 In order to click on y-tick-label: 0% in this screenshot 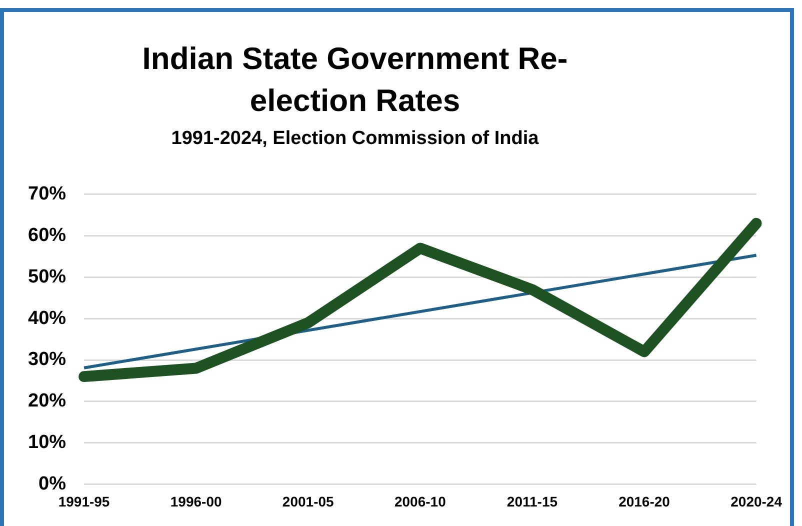, I will do `click(52, 483)`.